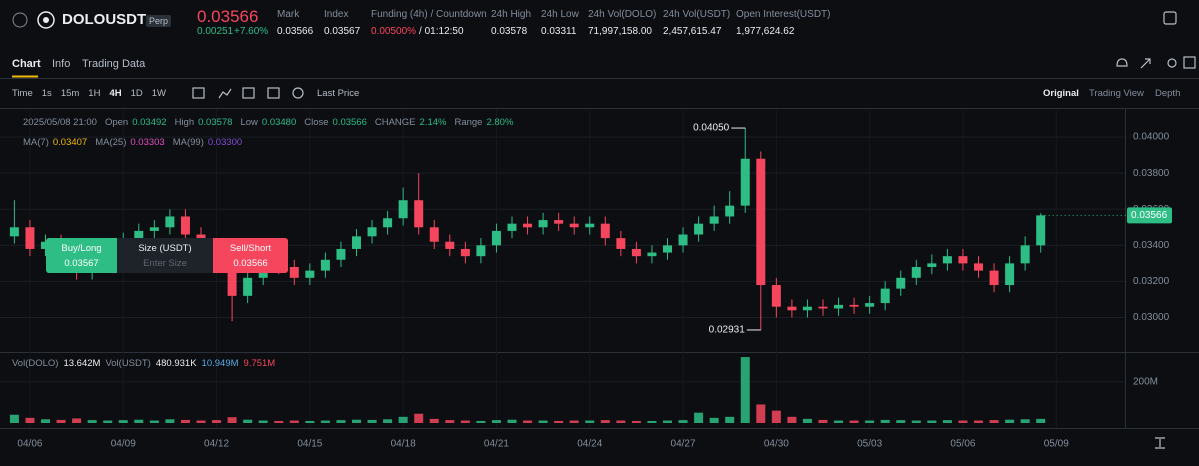 The image size is (1199, 466). I want to click on scroll-end-icon, so click(1160, 443).